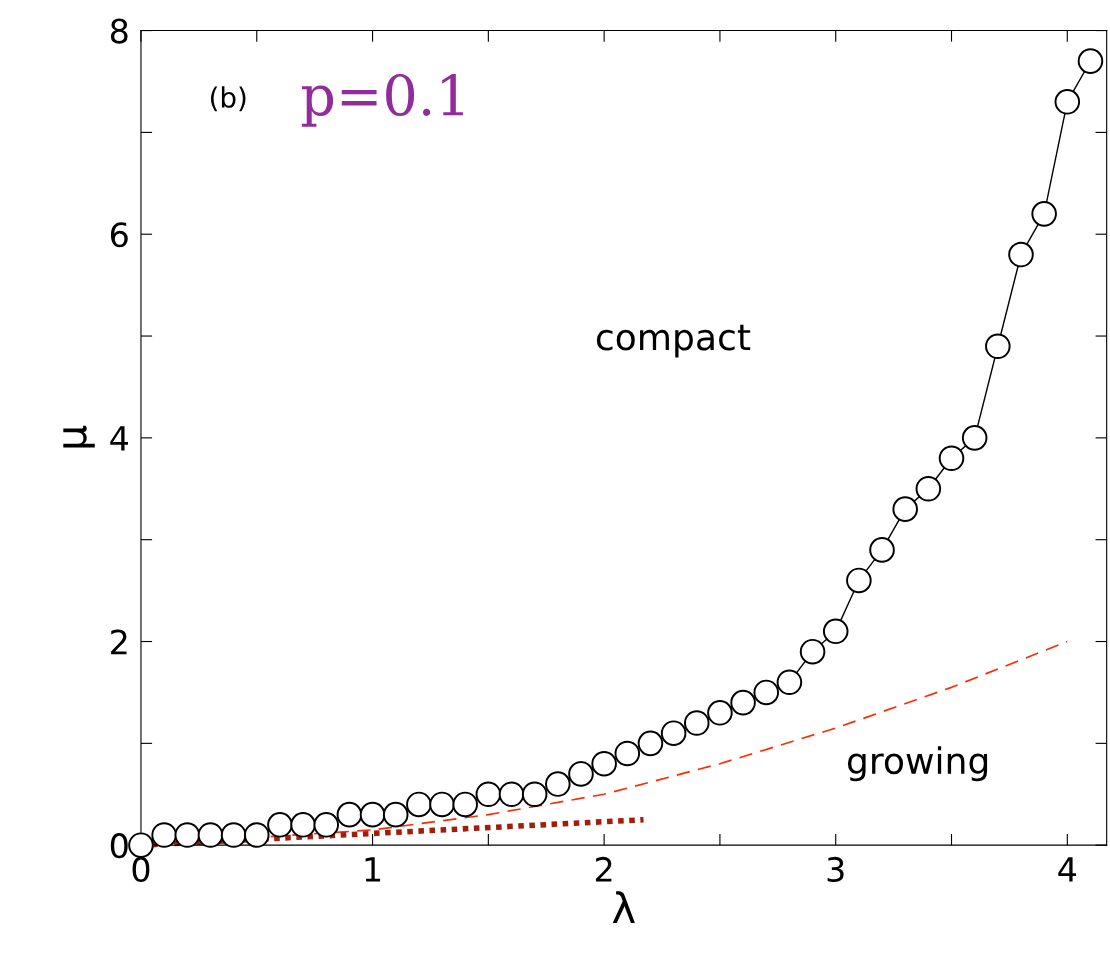 The width and height of the screenshot is (1110, 955). Describe the element at coordinates (79, 436) in the screenshot. I see `y-axis-title: μ` at that location.